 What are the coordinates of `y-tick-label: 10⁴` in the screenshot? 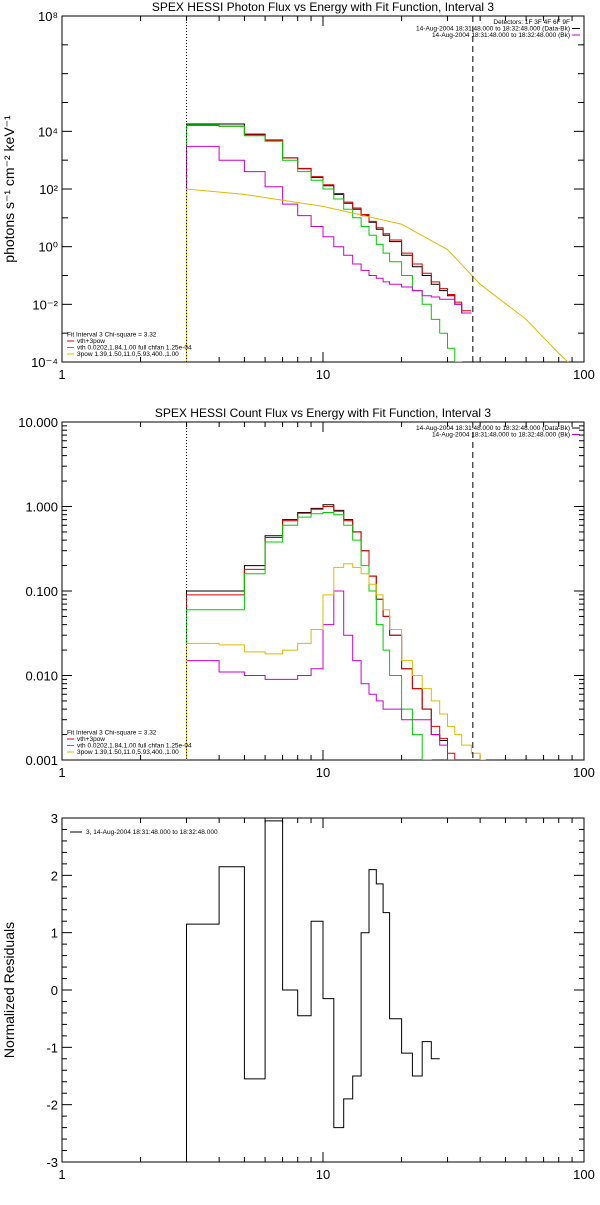 It's located at (48, 131).